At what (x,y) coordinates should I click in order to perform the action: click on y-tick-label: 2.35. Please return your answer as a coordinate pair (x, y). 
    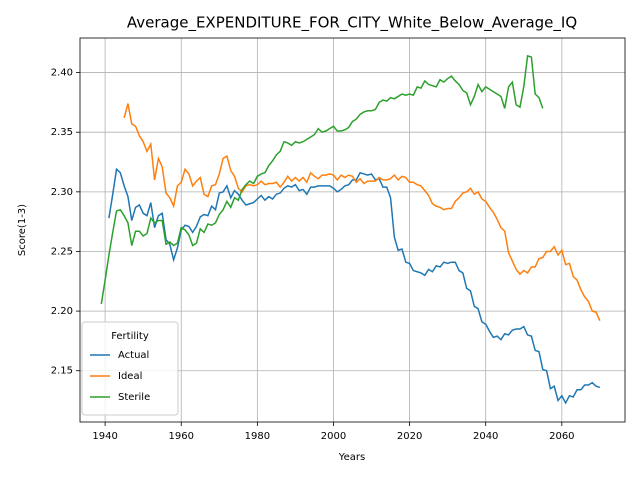
    Looking at the image, I should click on (62, 132).